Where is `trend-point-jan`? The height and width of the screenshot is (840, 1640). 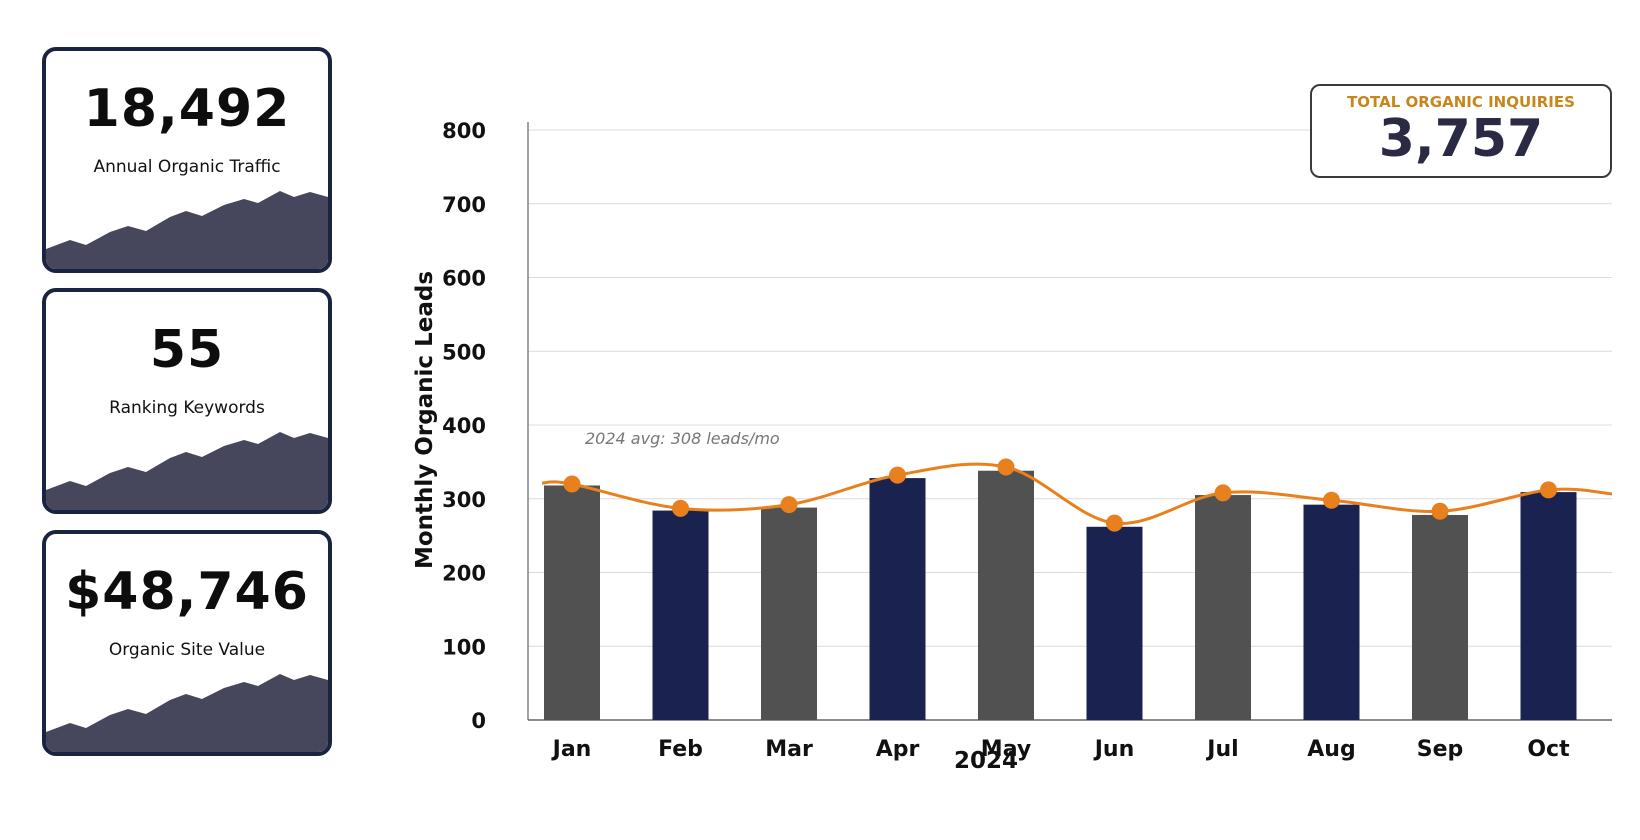
trend-point-jan is located at coordinates (572, 484).